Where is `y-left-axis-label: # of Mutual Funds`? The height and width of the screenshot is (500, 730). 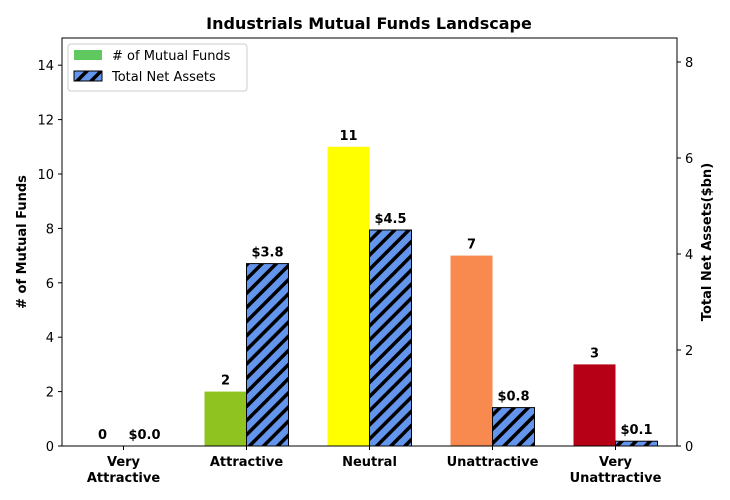 y-left-axis-label: # of Mutual Funds is located at coordinates (22, 242).